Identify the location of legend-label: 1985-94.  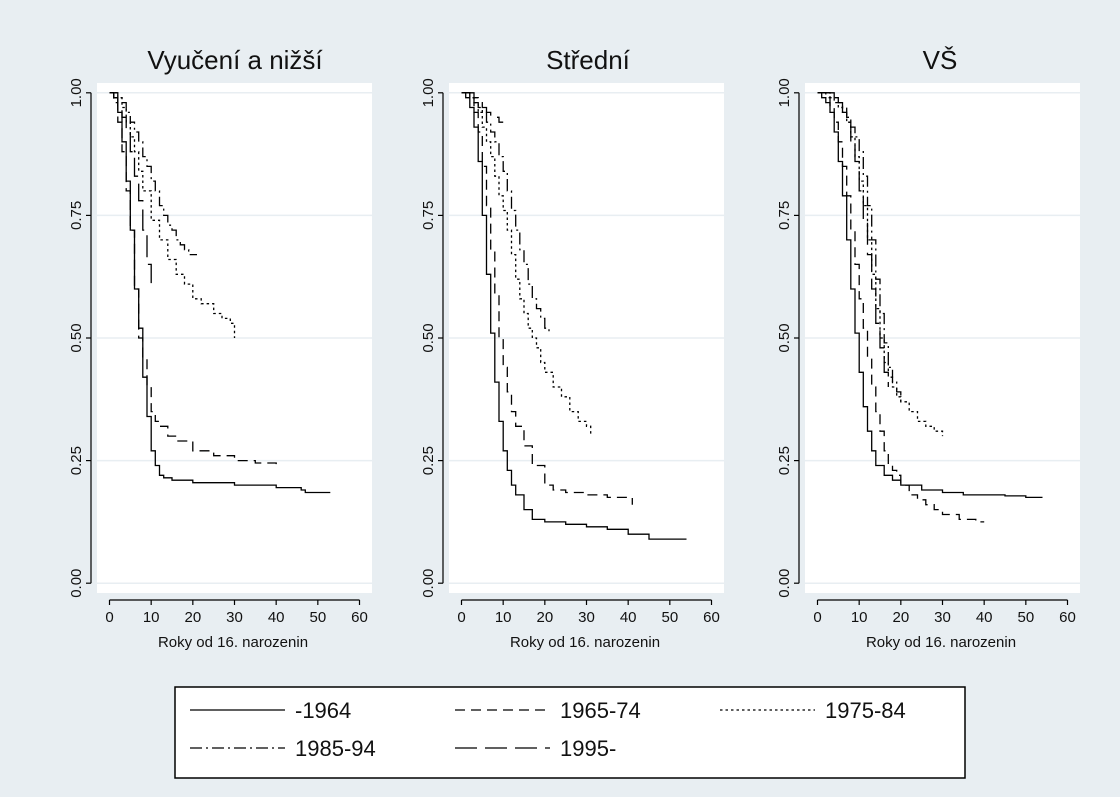
(335, 748).